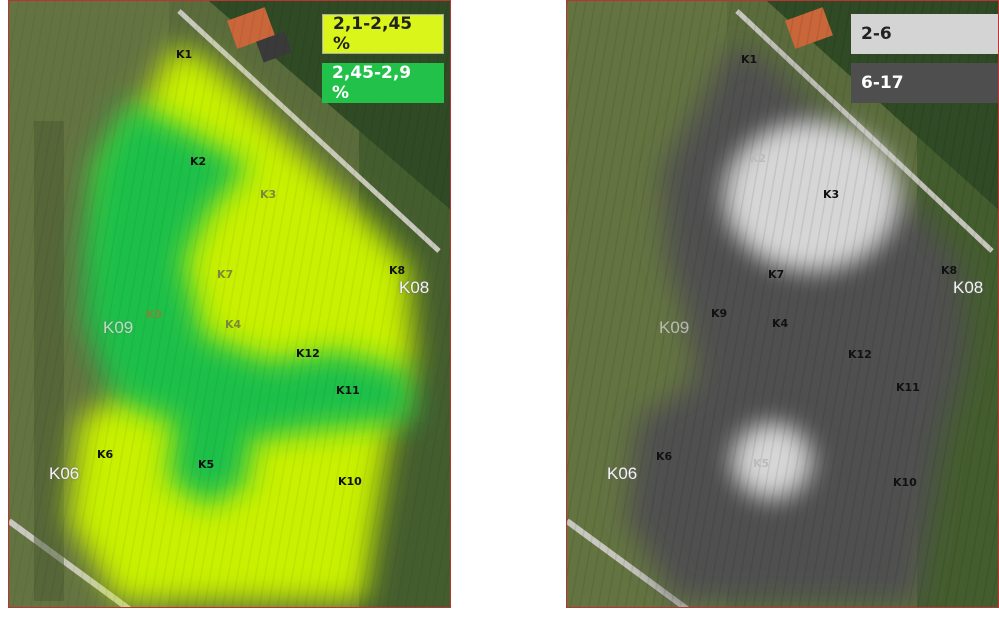 The width and height of the screenshot is (999, 622). What do you see at coordinates (876, 34) in the screenshot?
I see `legend-label: 2-6` at bounding box center [876, 34].